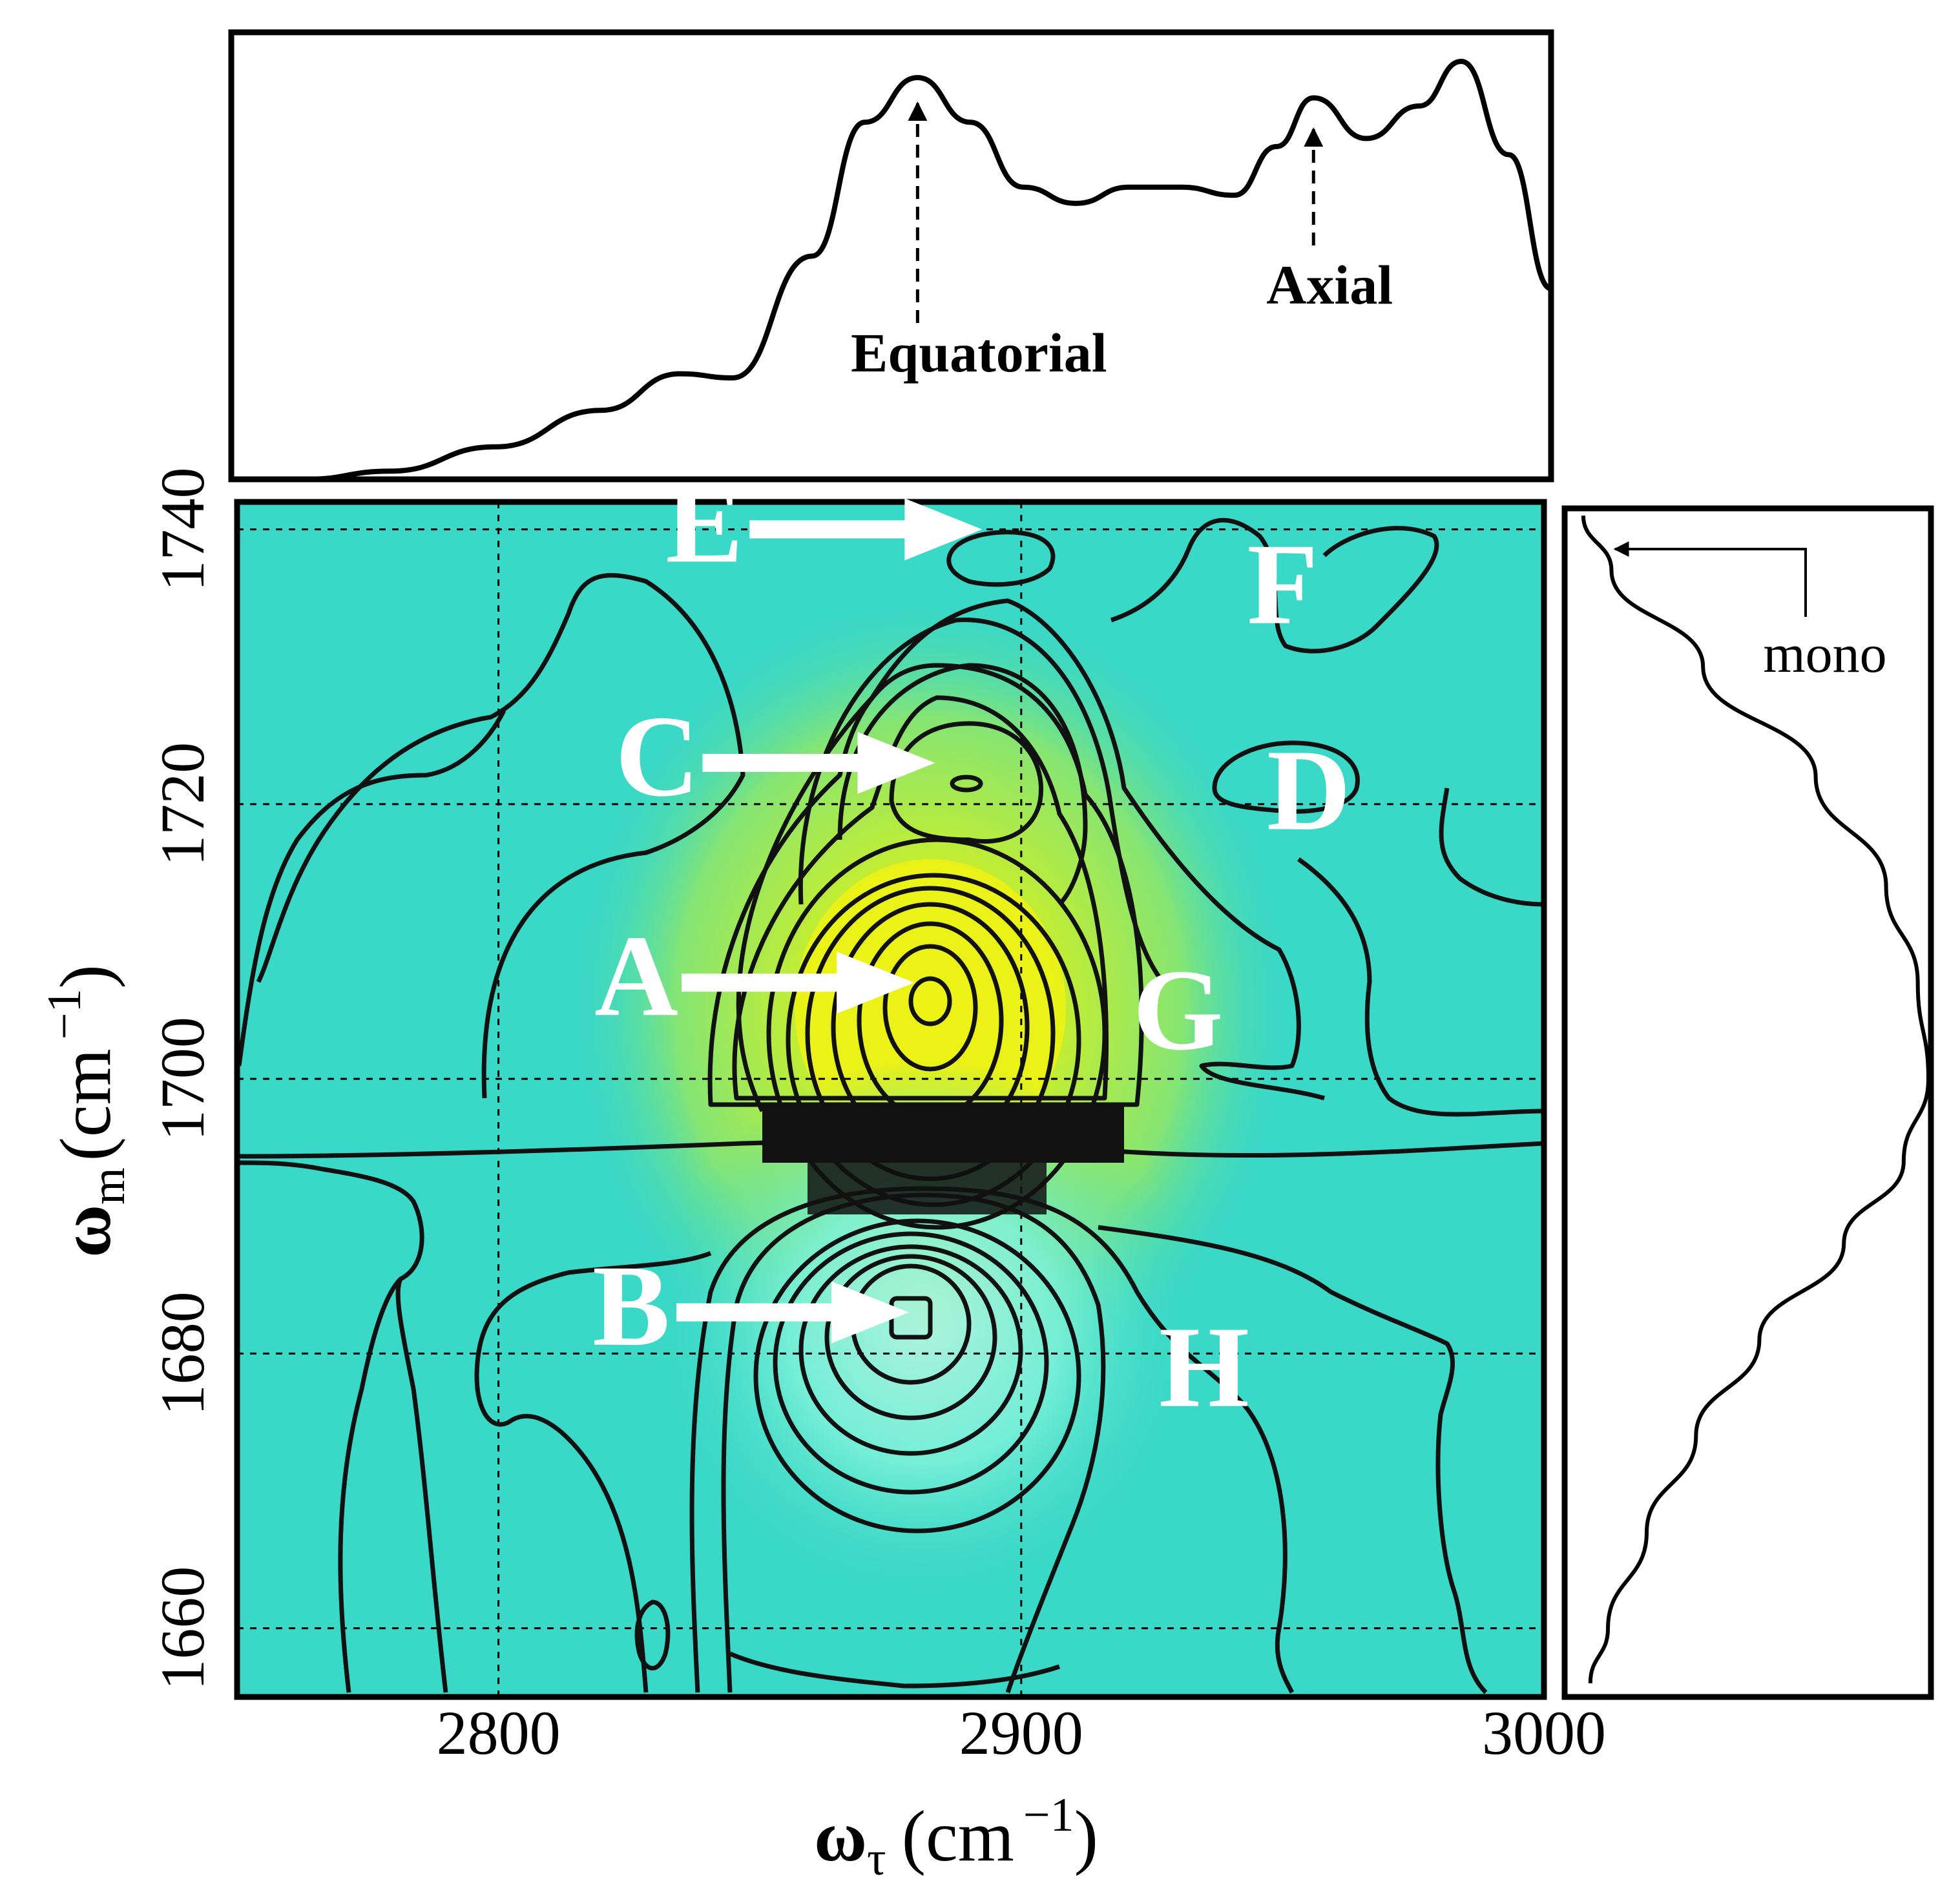 This screenshot has height=1883, width=1960. Describe the element at coordinates (631, 1306) in the screenshot. I see `peak-label: B` at that location.